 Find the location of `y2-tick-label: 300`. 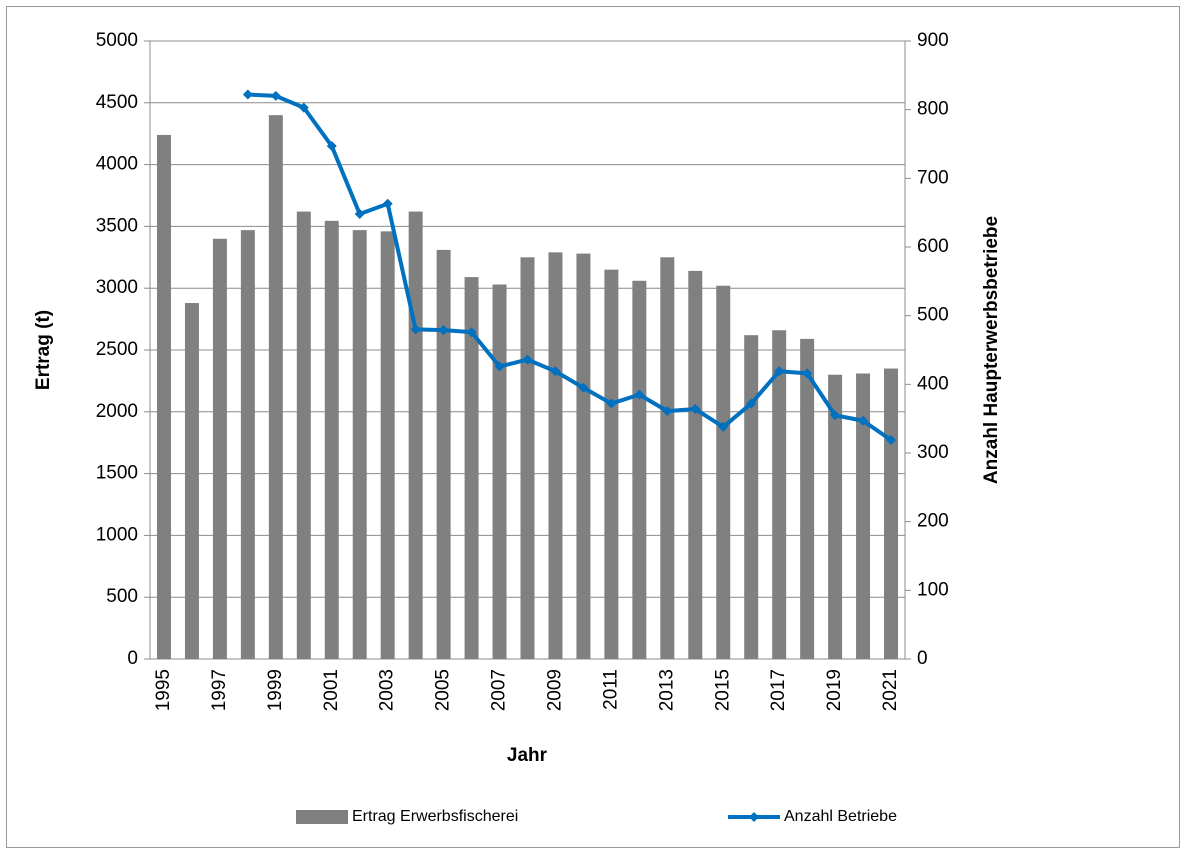

y2-tick-label: 300 is located at coordinates (933, 452).